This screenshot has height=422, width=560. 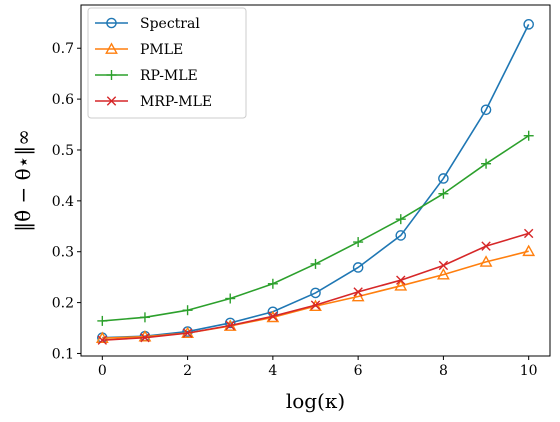 I want to click on y-tick-label-5: 0.6, so click(x=63, y=100).